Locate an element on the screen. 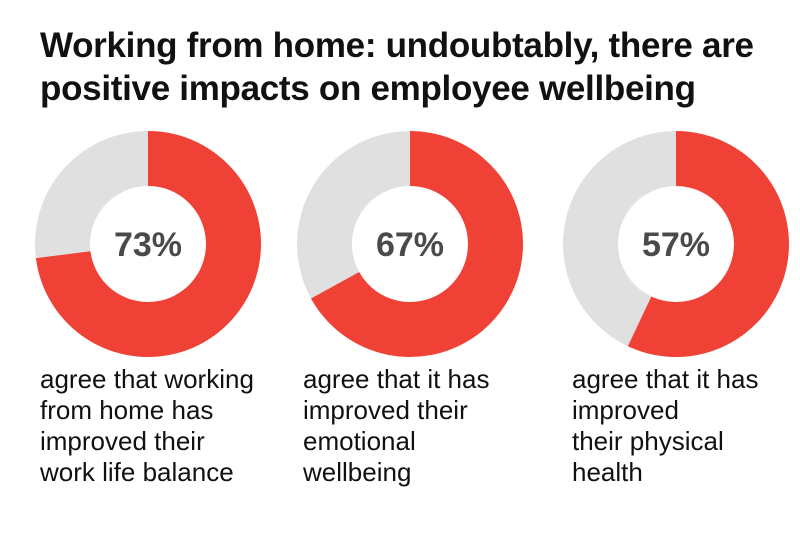 The height and width of the screenshot is (533, 800). donut-3-remainder-segment is located at coordinates (619, 239).